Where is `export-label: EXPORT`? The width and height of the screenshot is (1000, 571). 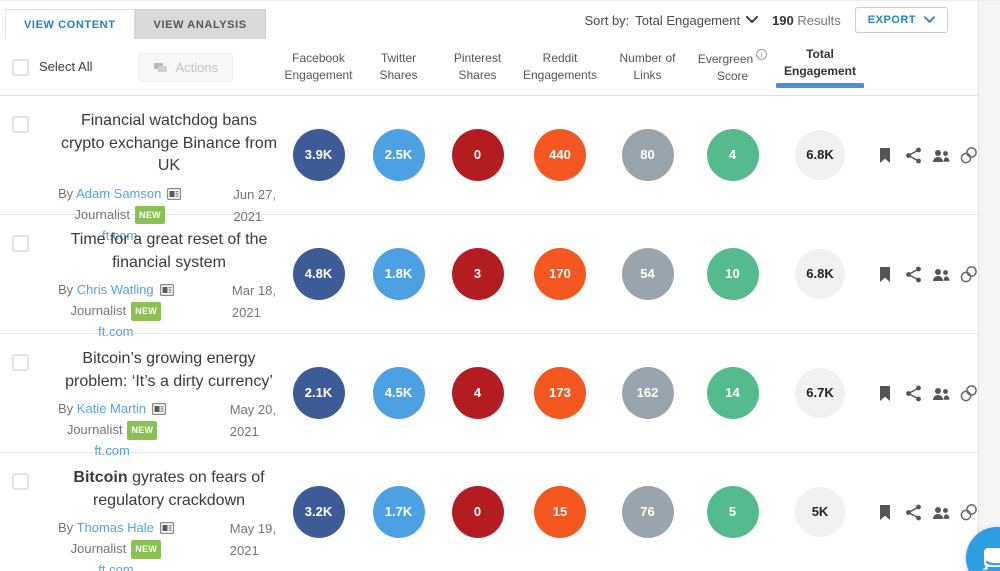
export-label: EXPORT is located at coordinates (891, 20).